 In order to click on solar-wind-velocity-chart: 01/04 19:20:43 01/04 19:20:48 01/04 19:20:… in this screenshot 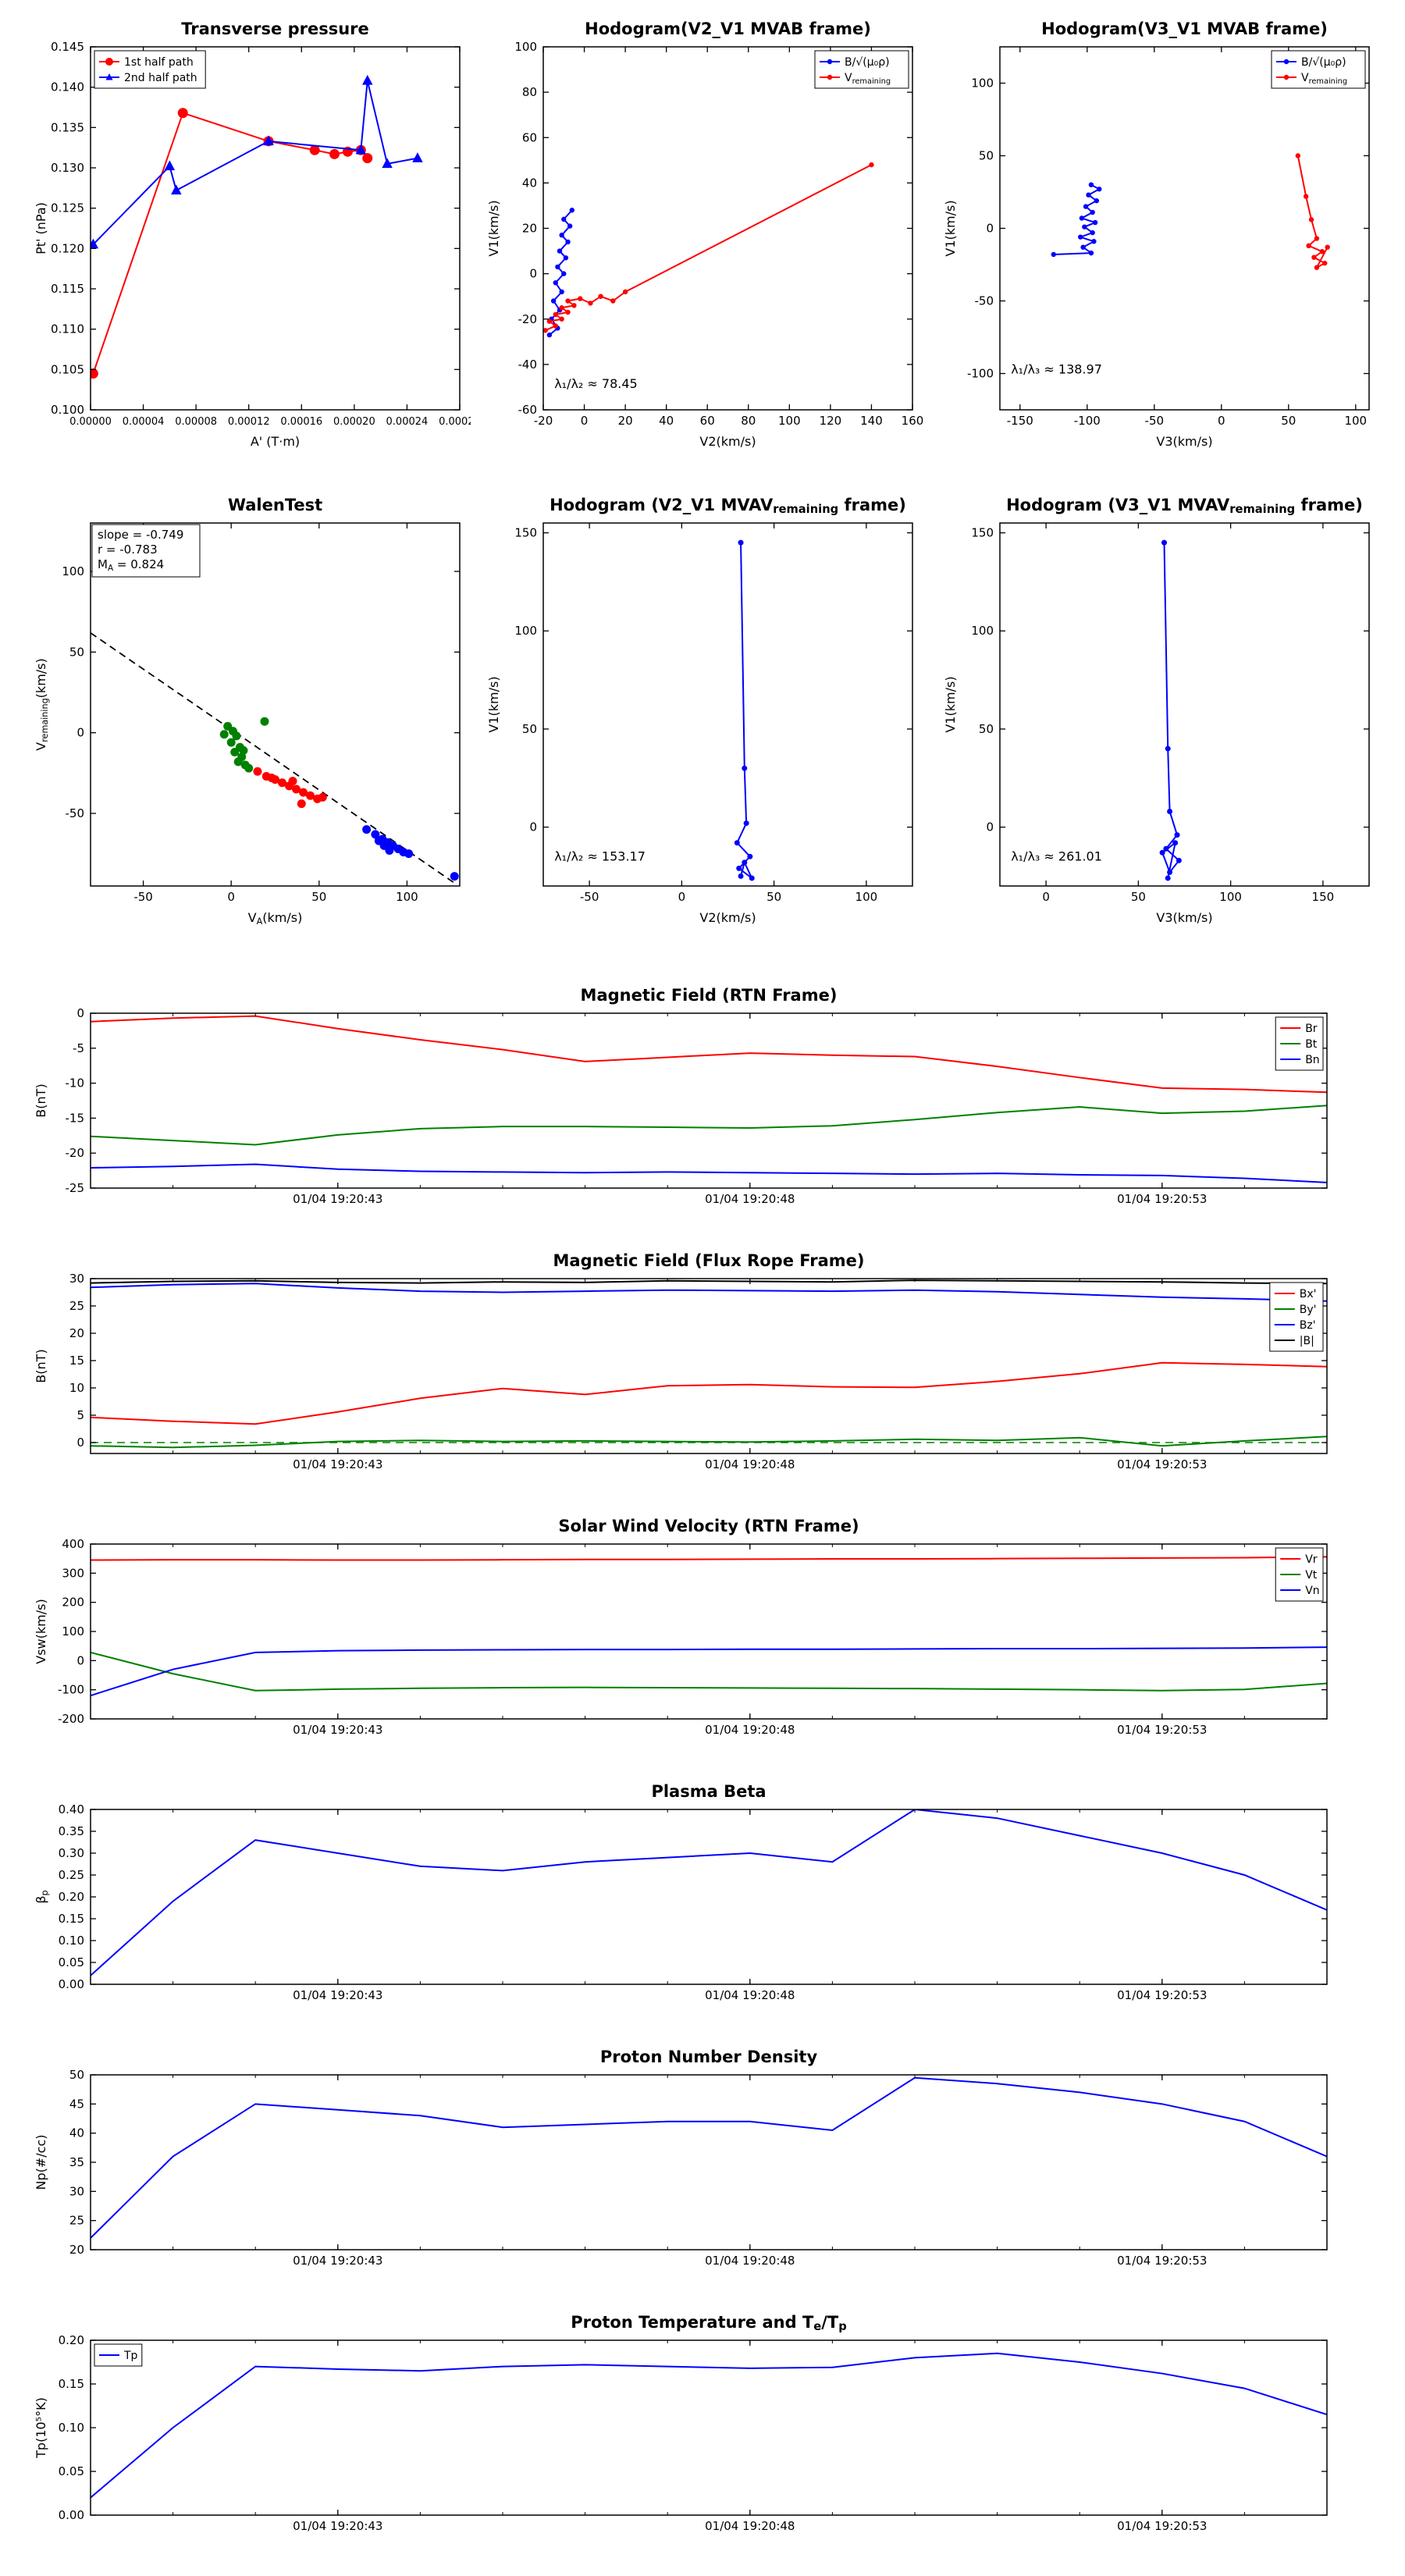, I will do `click(678, 1630)`.